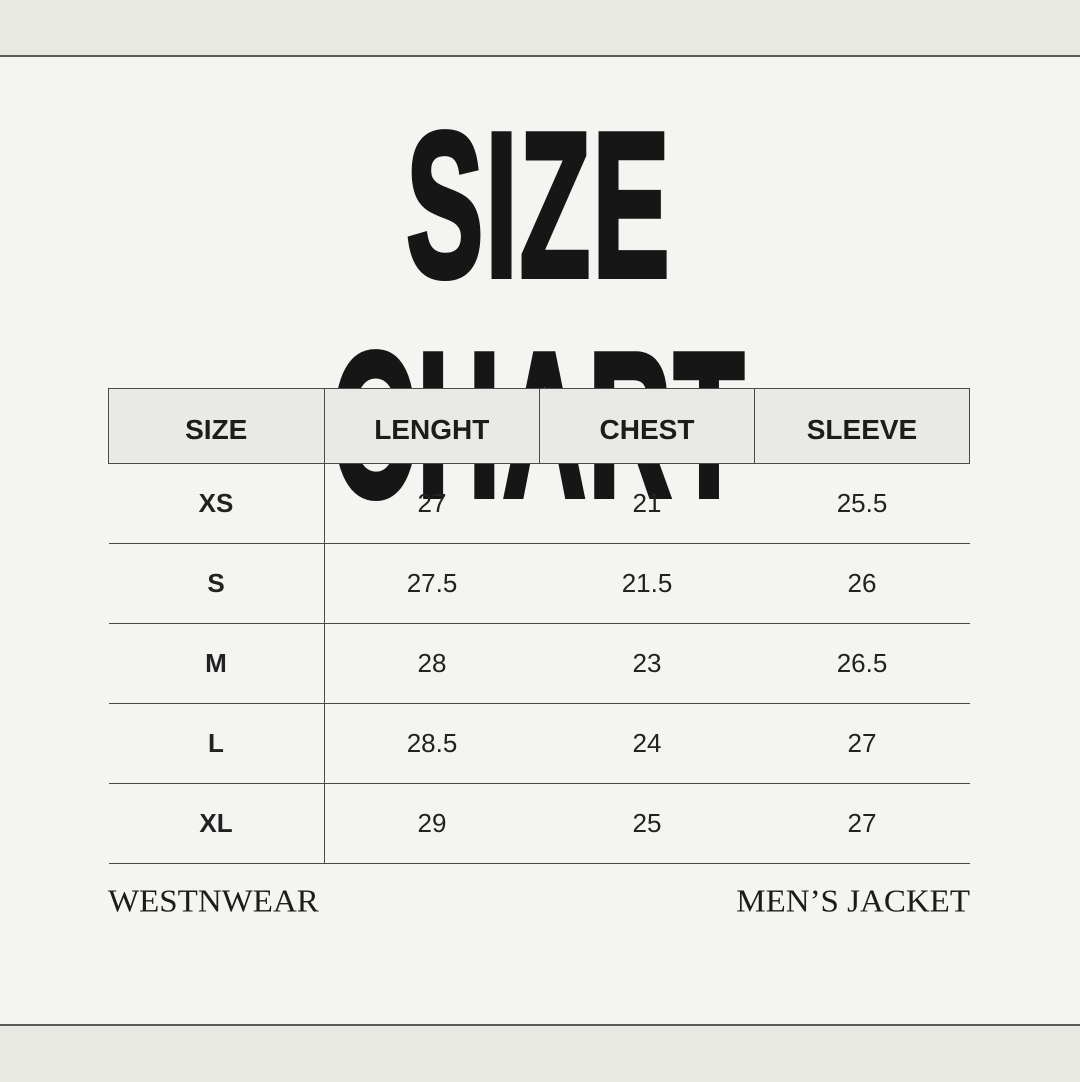 The height and width of the screenshot is (1082, 1080). Describe the element at coordinates (862, 426) in the screenshot. I see `header-sleeve: SLEEVE` at that location.